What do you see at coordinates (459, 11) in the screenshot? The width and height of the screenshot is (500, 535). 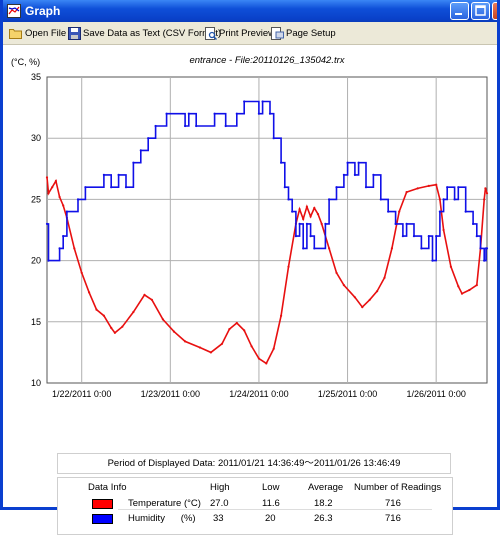 I see `minimize-button` at bounding box center [459, 11].